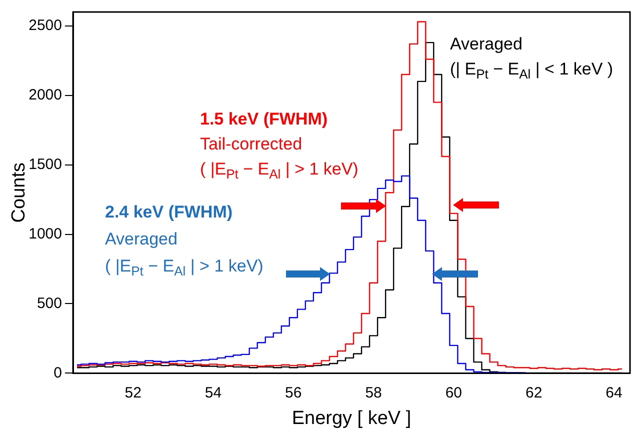 Image resolution: width=633 pixels, height=436 pixels. I want to click on x-tick-label: 60, so click(453, 393).